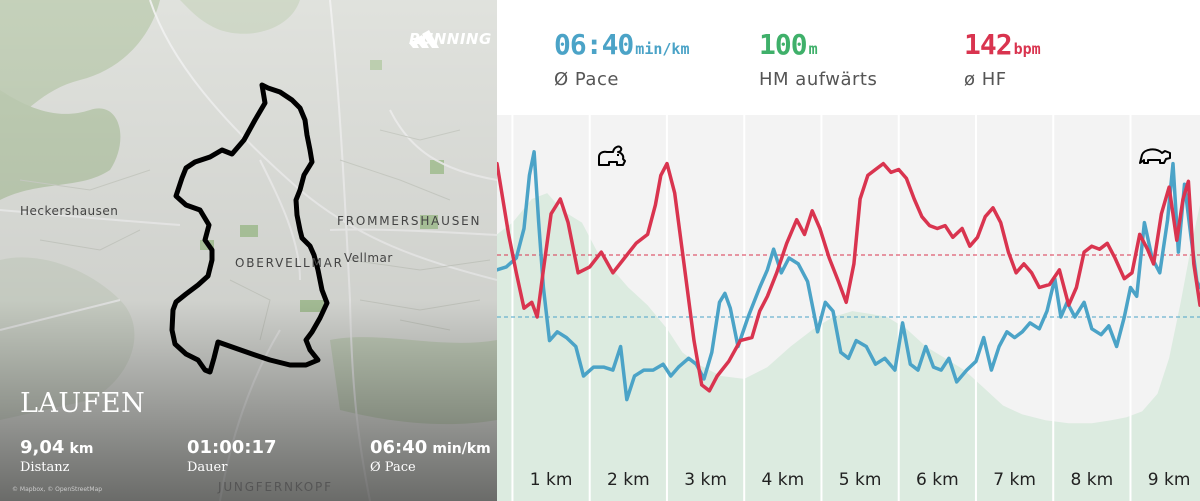 The height and width of the screenshot is (501, 1200). I want to click on place-heckershausen: Heckershausen, so click(69, 211).